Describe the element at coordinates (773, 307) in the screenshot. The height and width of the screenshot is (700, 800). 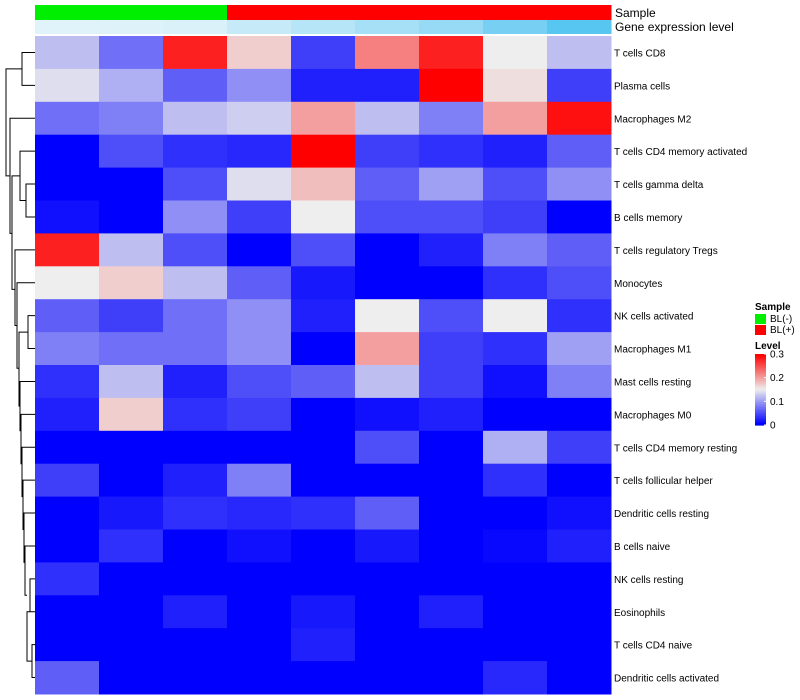
I see `legend-title-sample: Sample` at that location.